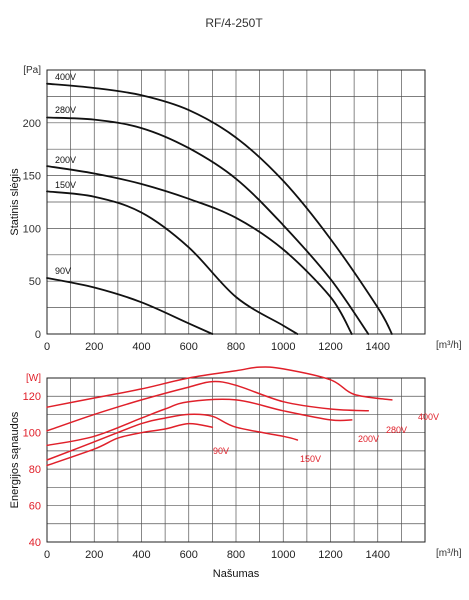  Describe the element at coordinates (236, 574) in the screenshot. I see `x-axis-label: Našumas` at that location.